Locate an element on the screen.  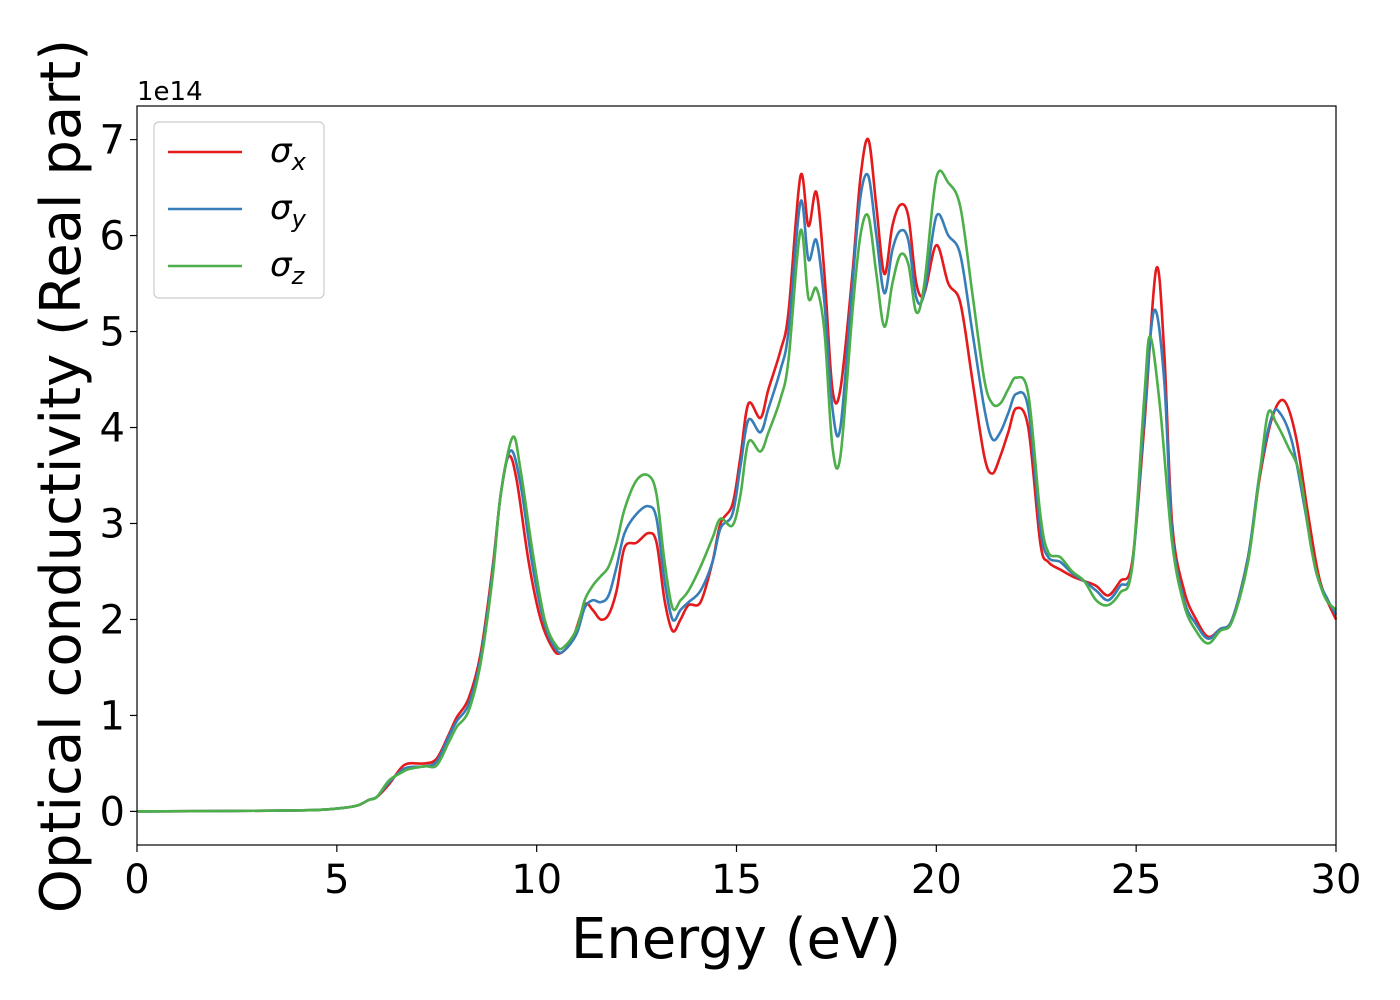
y-offset-label: 1e14 is located at coordinates (170, 92).